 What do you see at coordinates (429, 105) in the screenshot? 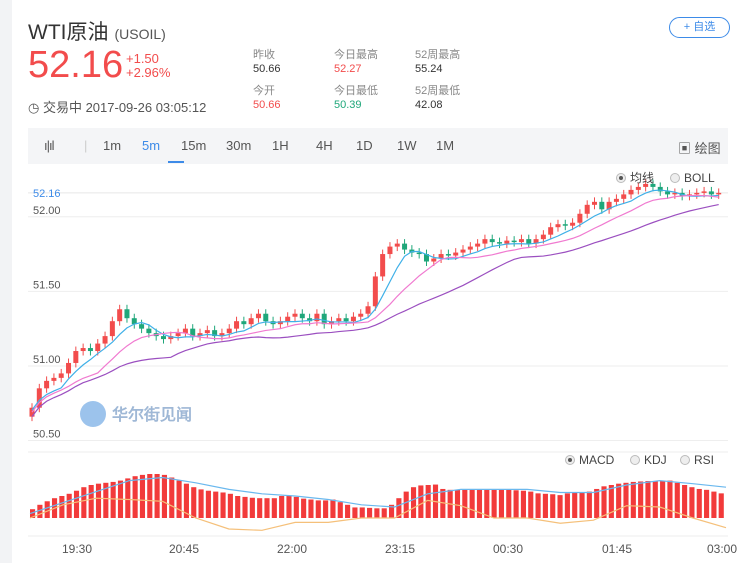
I see `stat-value: 42.08` at bounding box center [429, 105].